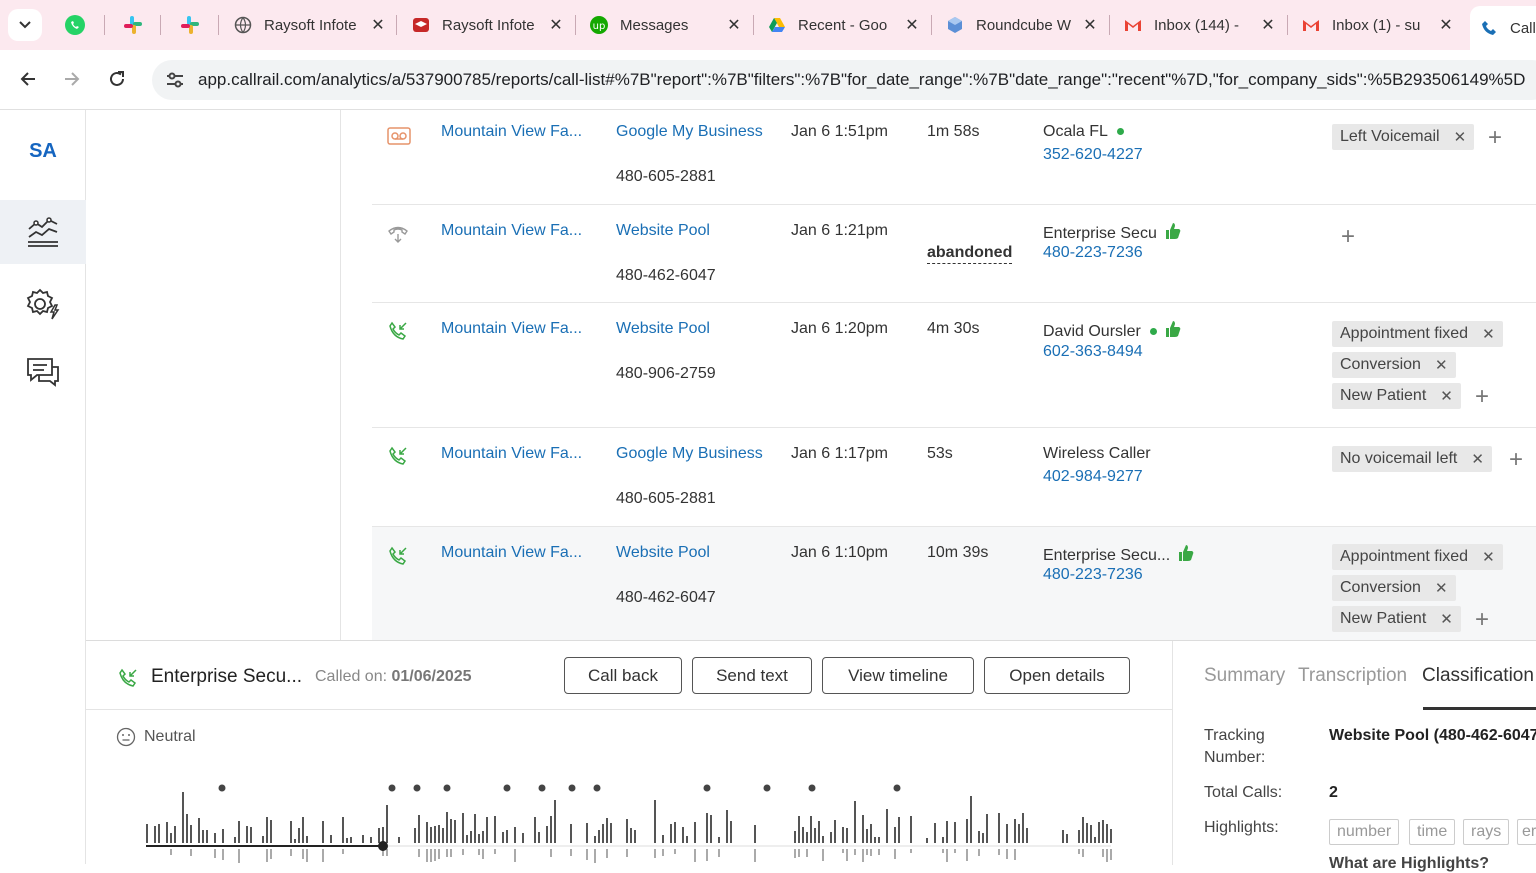 The image size is (1536, 873). I want to click on browser-tab: Inbox (144) - ✕, so click(1200, 25).